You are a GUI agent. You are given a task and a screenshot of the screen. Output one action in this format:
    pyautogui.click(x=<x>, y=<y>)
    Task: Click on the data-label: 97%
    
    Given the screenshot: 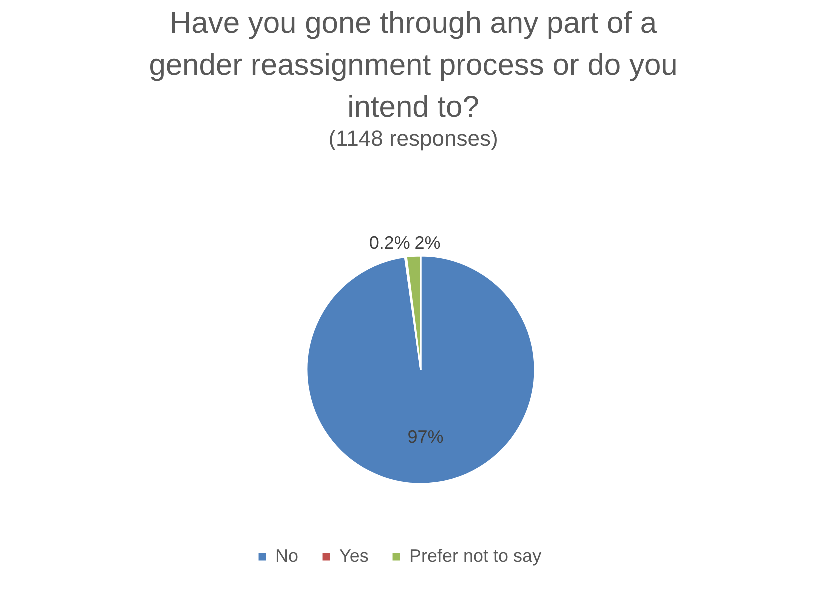 What is the action you would take?
    pyautogui.click(x=426, y=437)
    